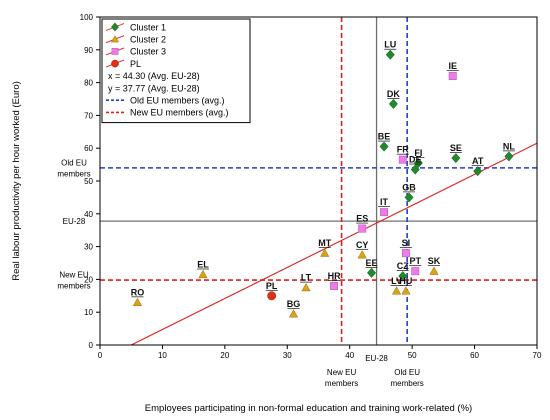 The width and height of the screenshot is (550, 420). What do you see at coordinates (177, 101) in the screenshot?
I see `legend-item-6: Old EU members (avg.)` at bounding box center [177, 101].